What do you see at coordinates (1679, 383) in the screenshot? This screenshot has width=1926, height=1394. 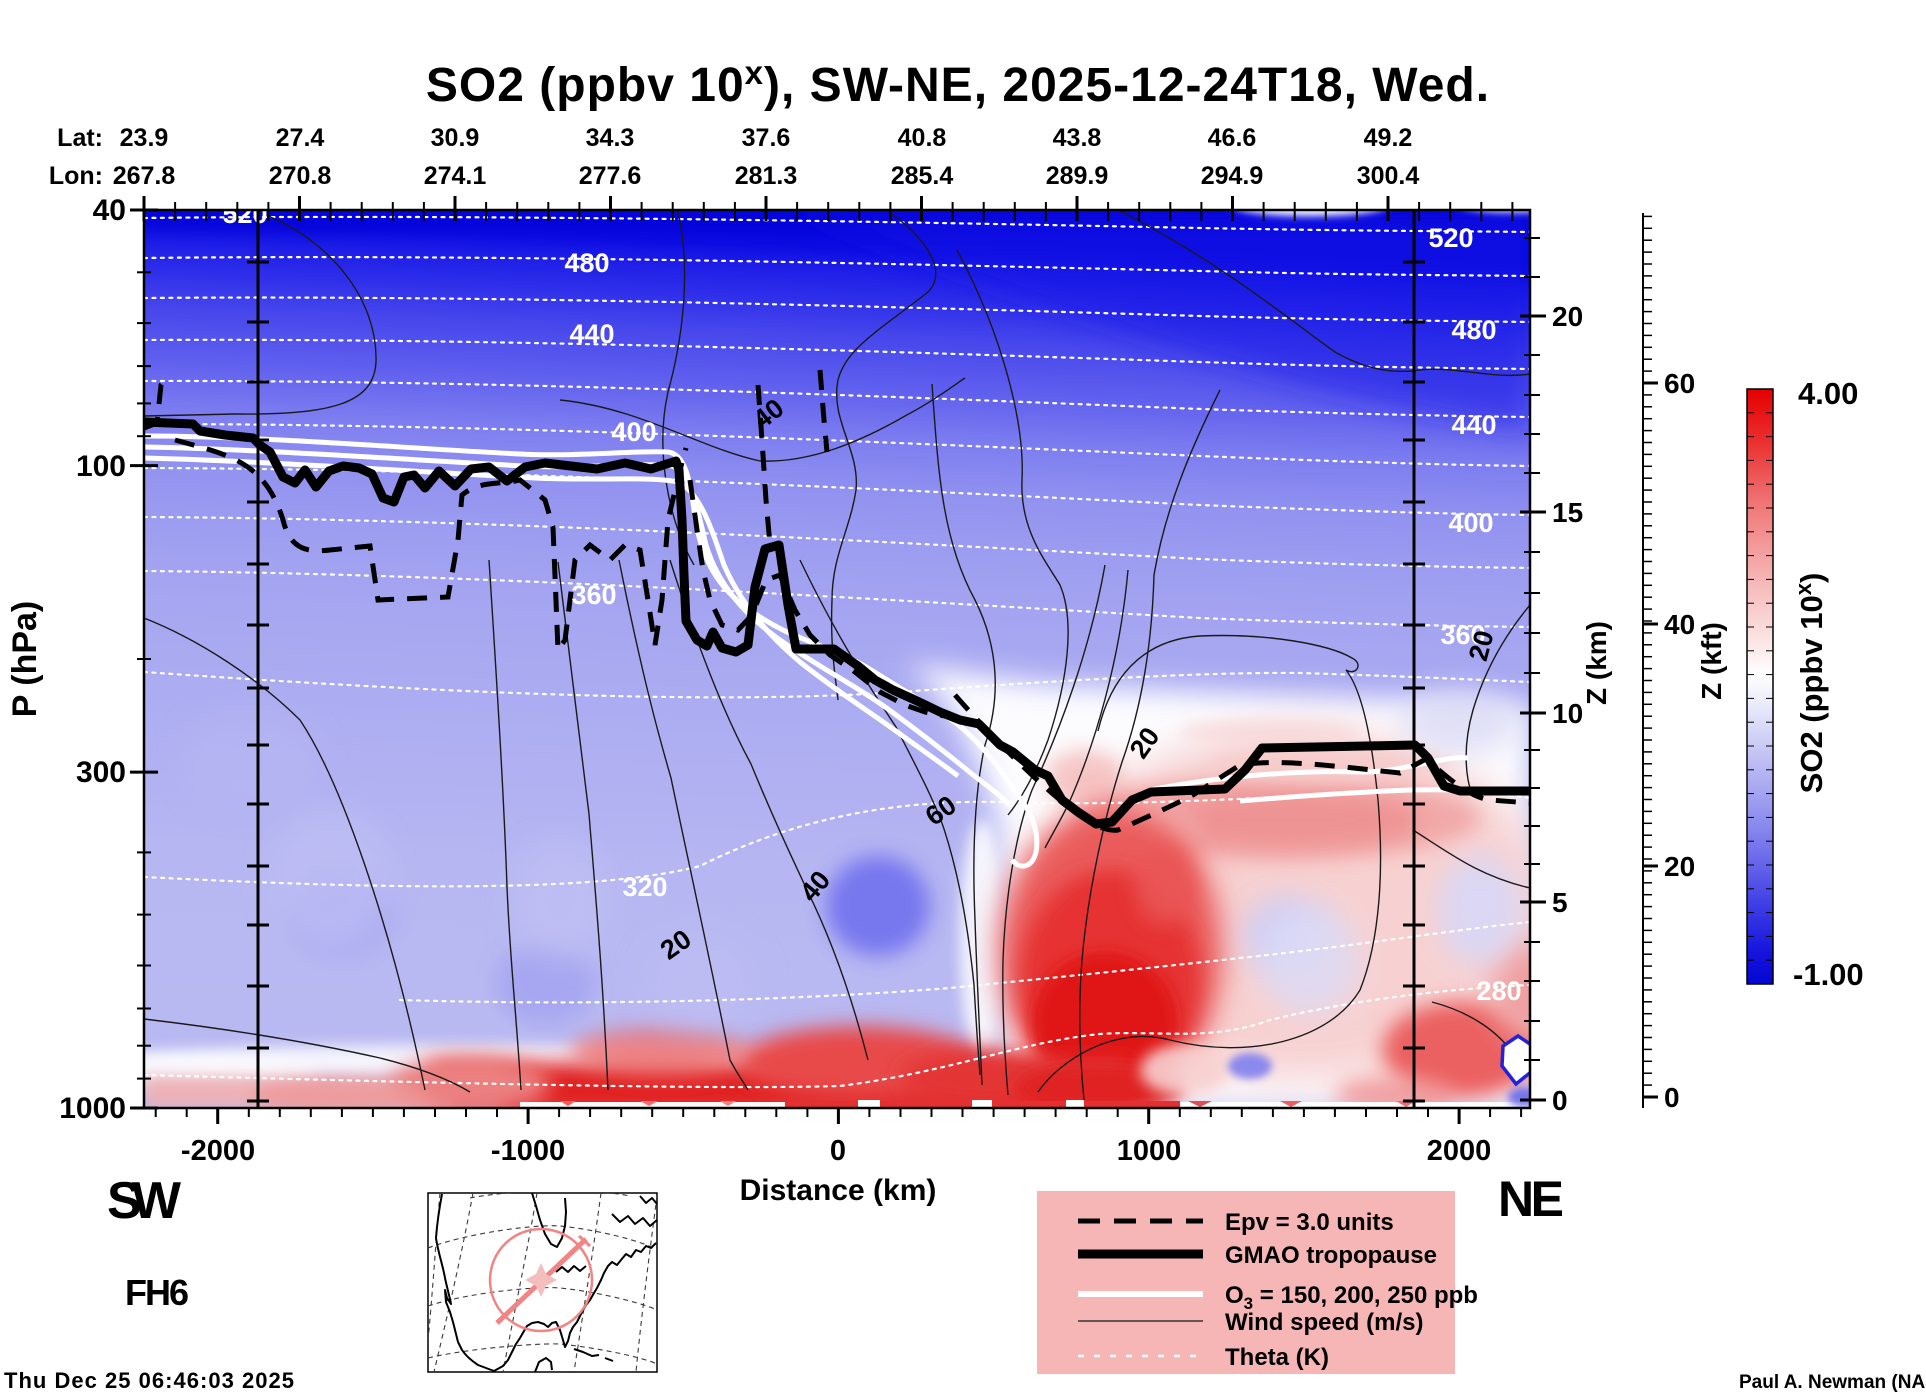 I see `svg-text: 60` at bounding box center [1679, 383].